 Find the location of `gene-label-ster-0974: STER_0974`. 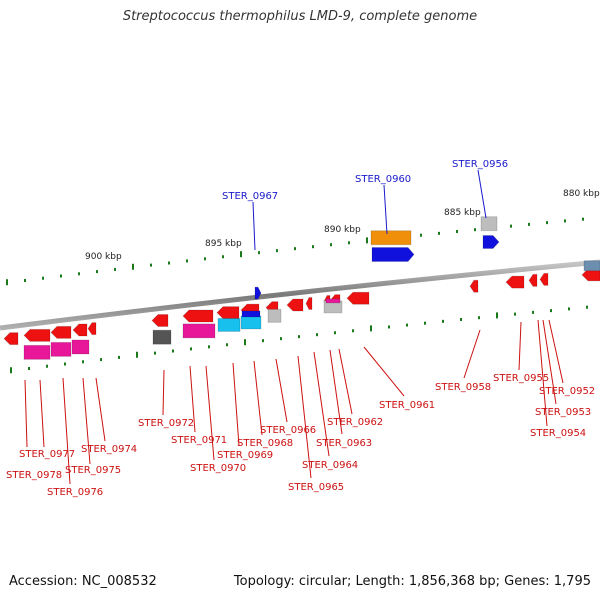

gene-label-ster-0974: STER_0974 is located at coordinates (109, 449).